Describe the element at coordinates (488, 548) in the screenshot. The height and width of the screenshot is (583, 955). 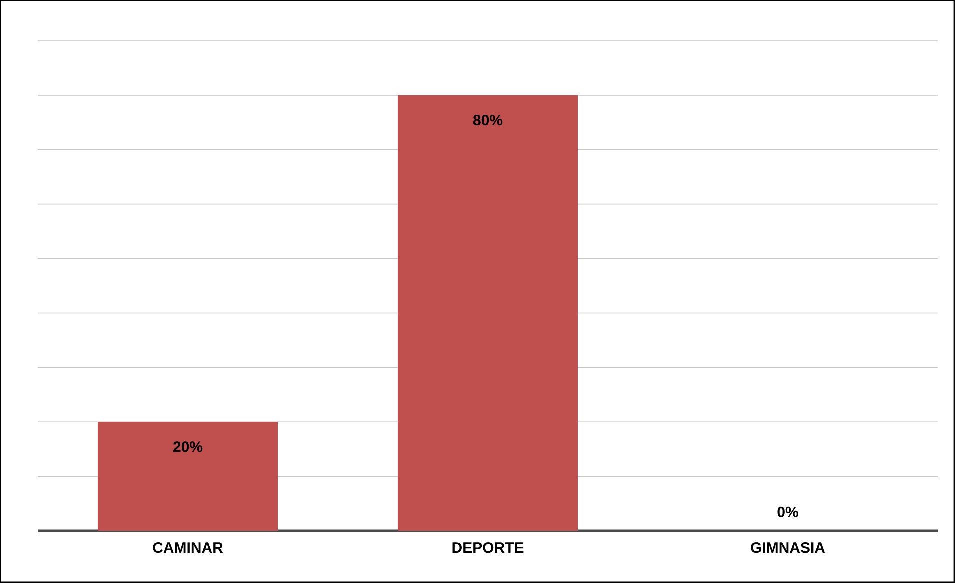
I see `x-tick-label: DEPORTE` at that location.